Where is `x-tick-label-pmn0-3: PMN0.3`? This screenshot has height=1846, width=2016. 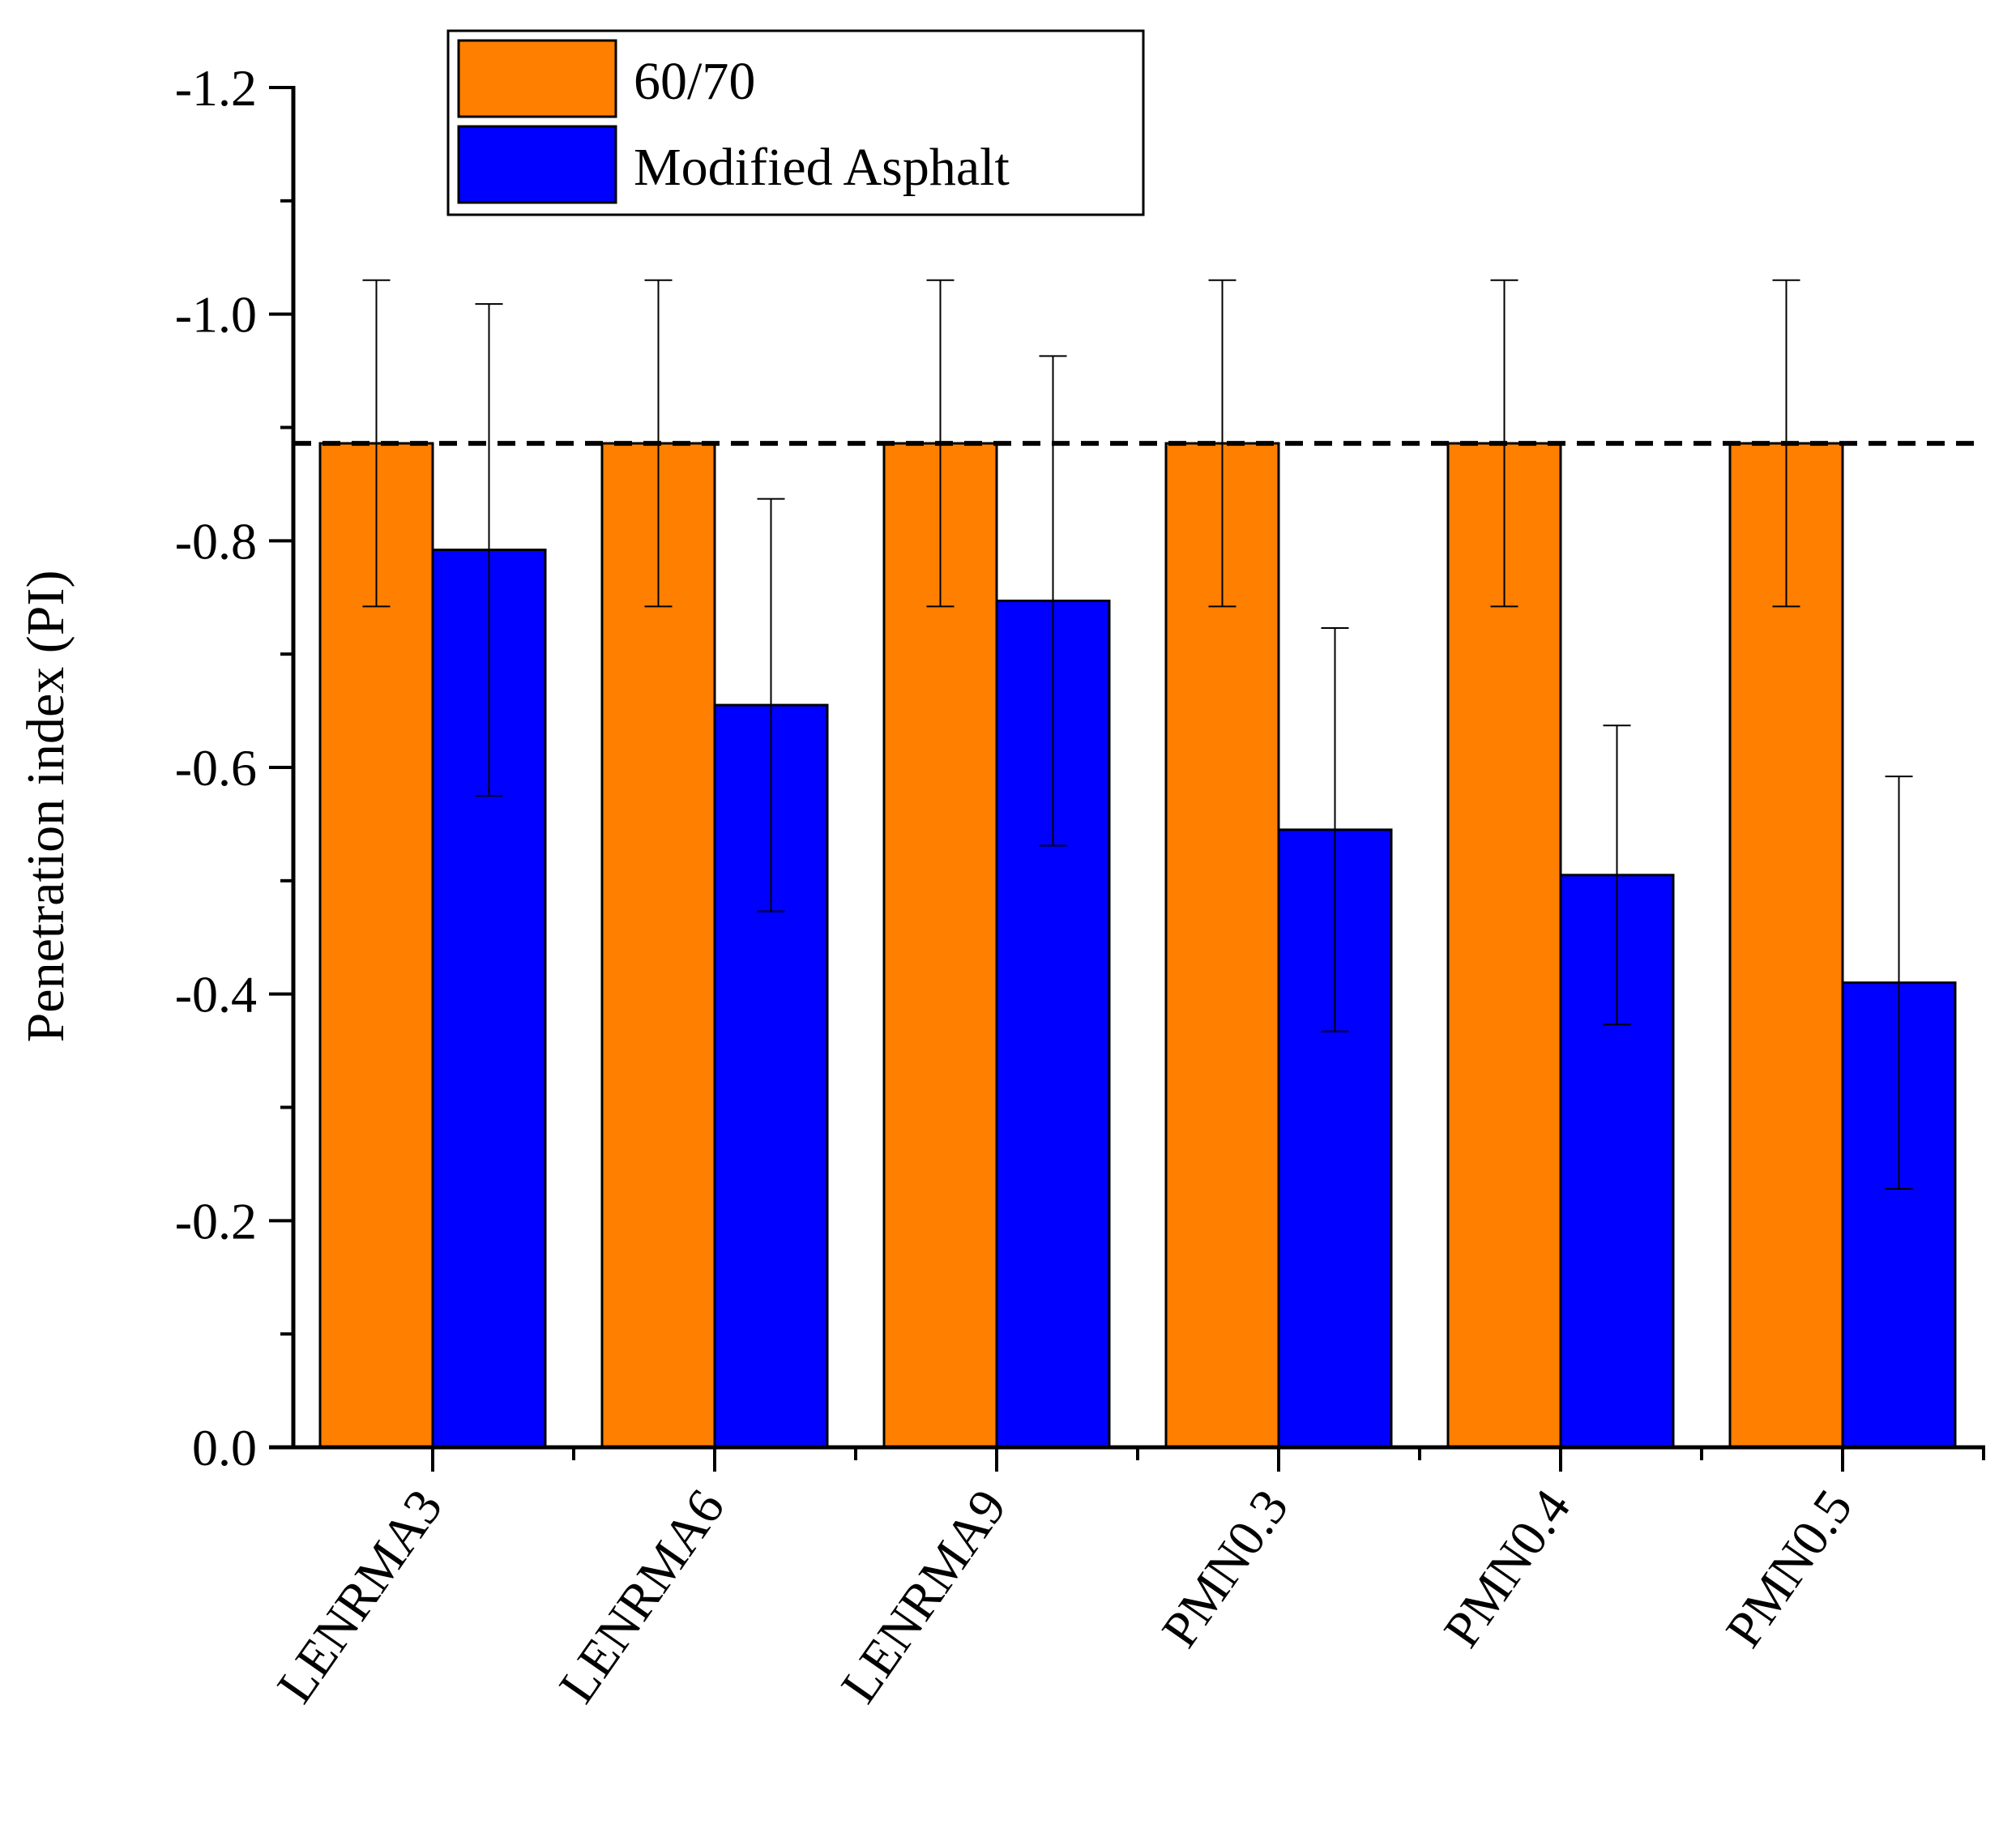 x-tick-label-pmn0-3: PMN0.3 is located at coordinates (1225, 1568).